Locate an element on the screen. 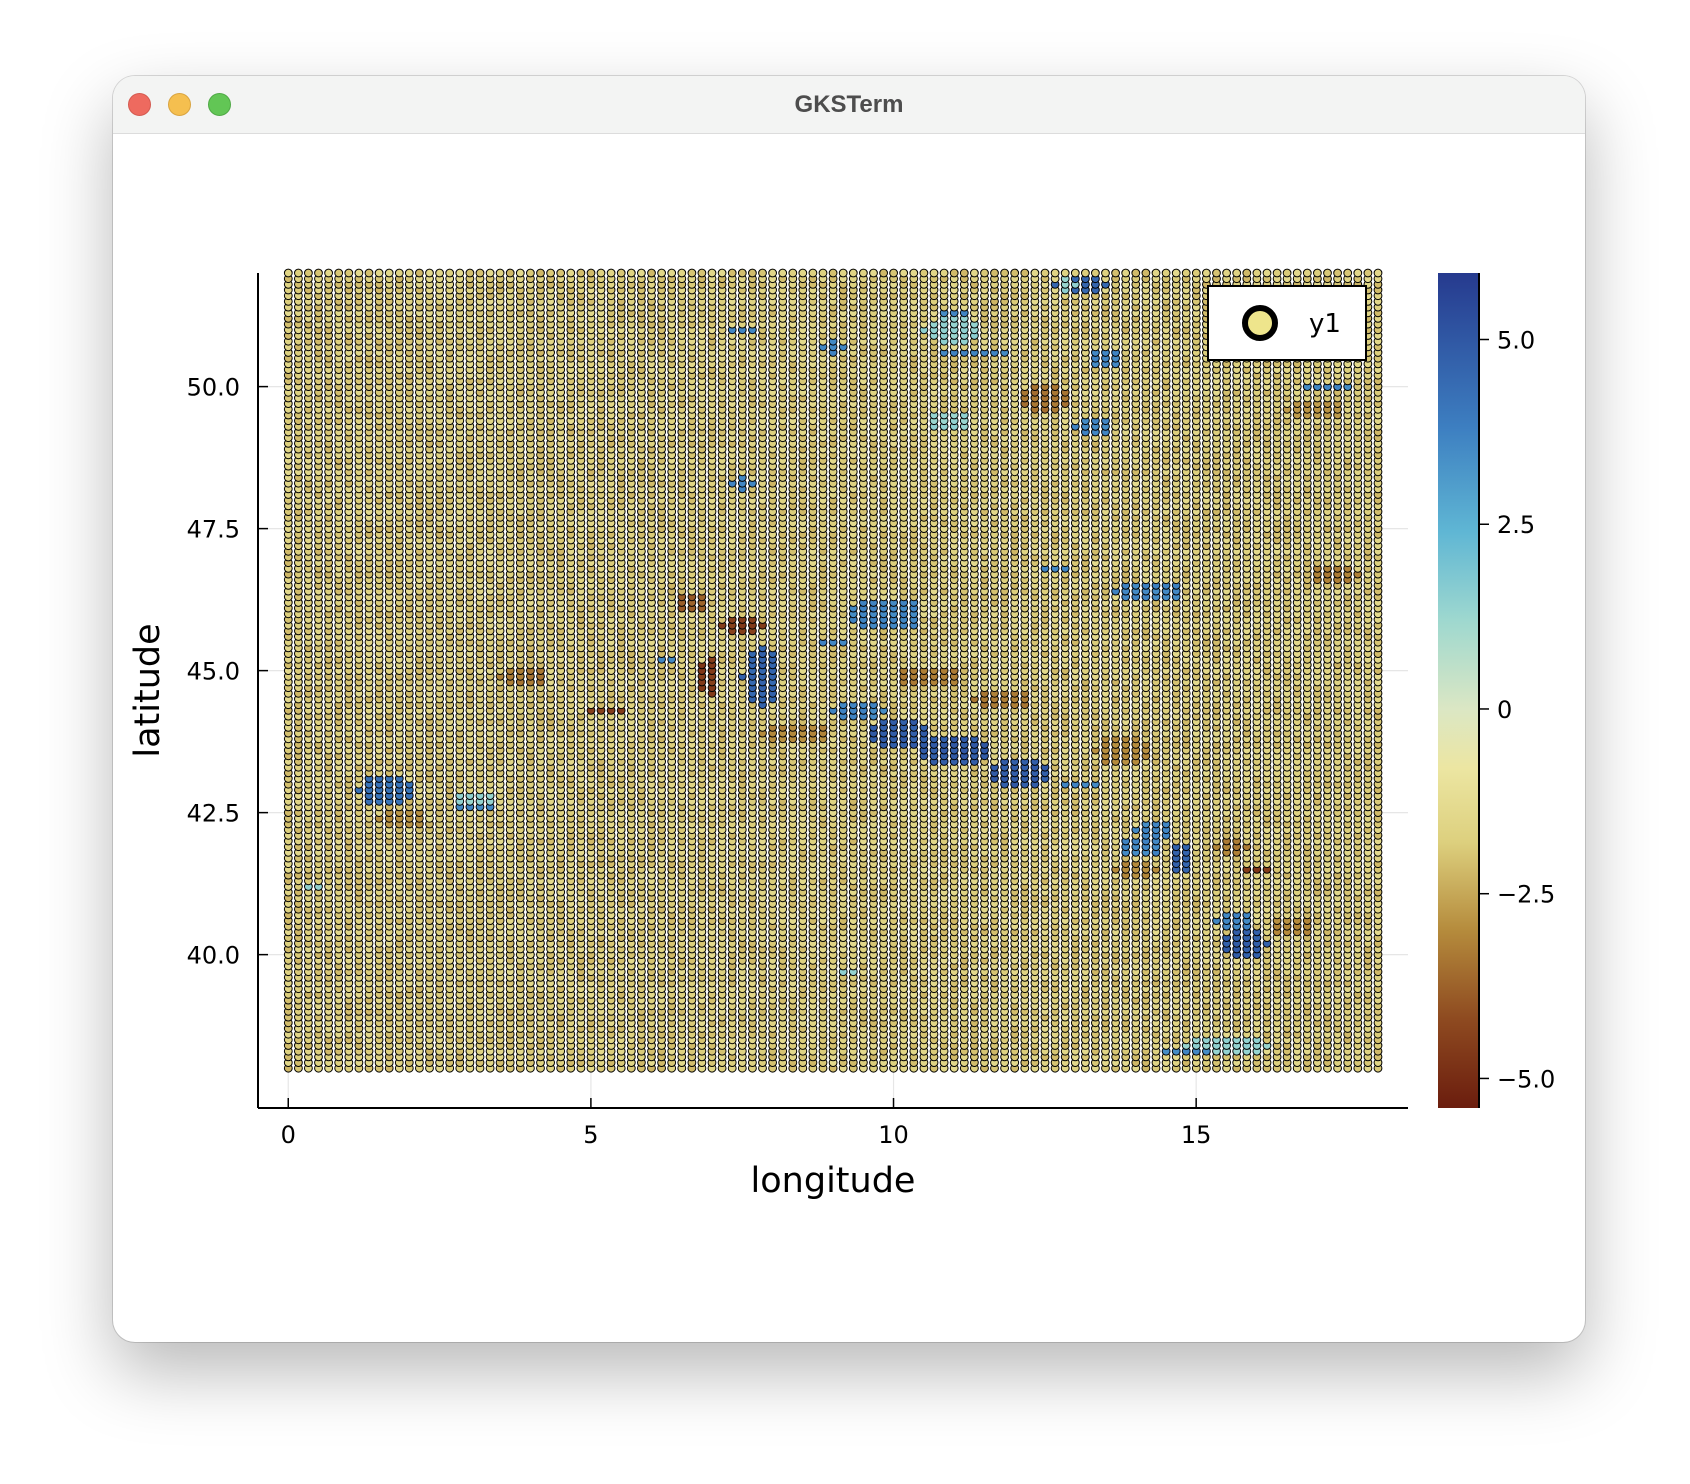 This screenshot has height=1484, width=1690. window-title: GKSTerm is located at coordinates (849, 104).